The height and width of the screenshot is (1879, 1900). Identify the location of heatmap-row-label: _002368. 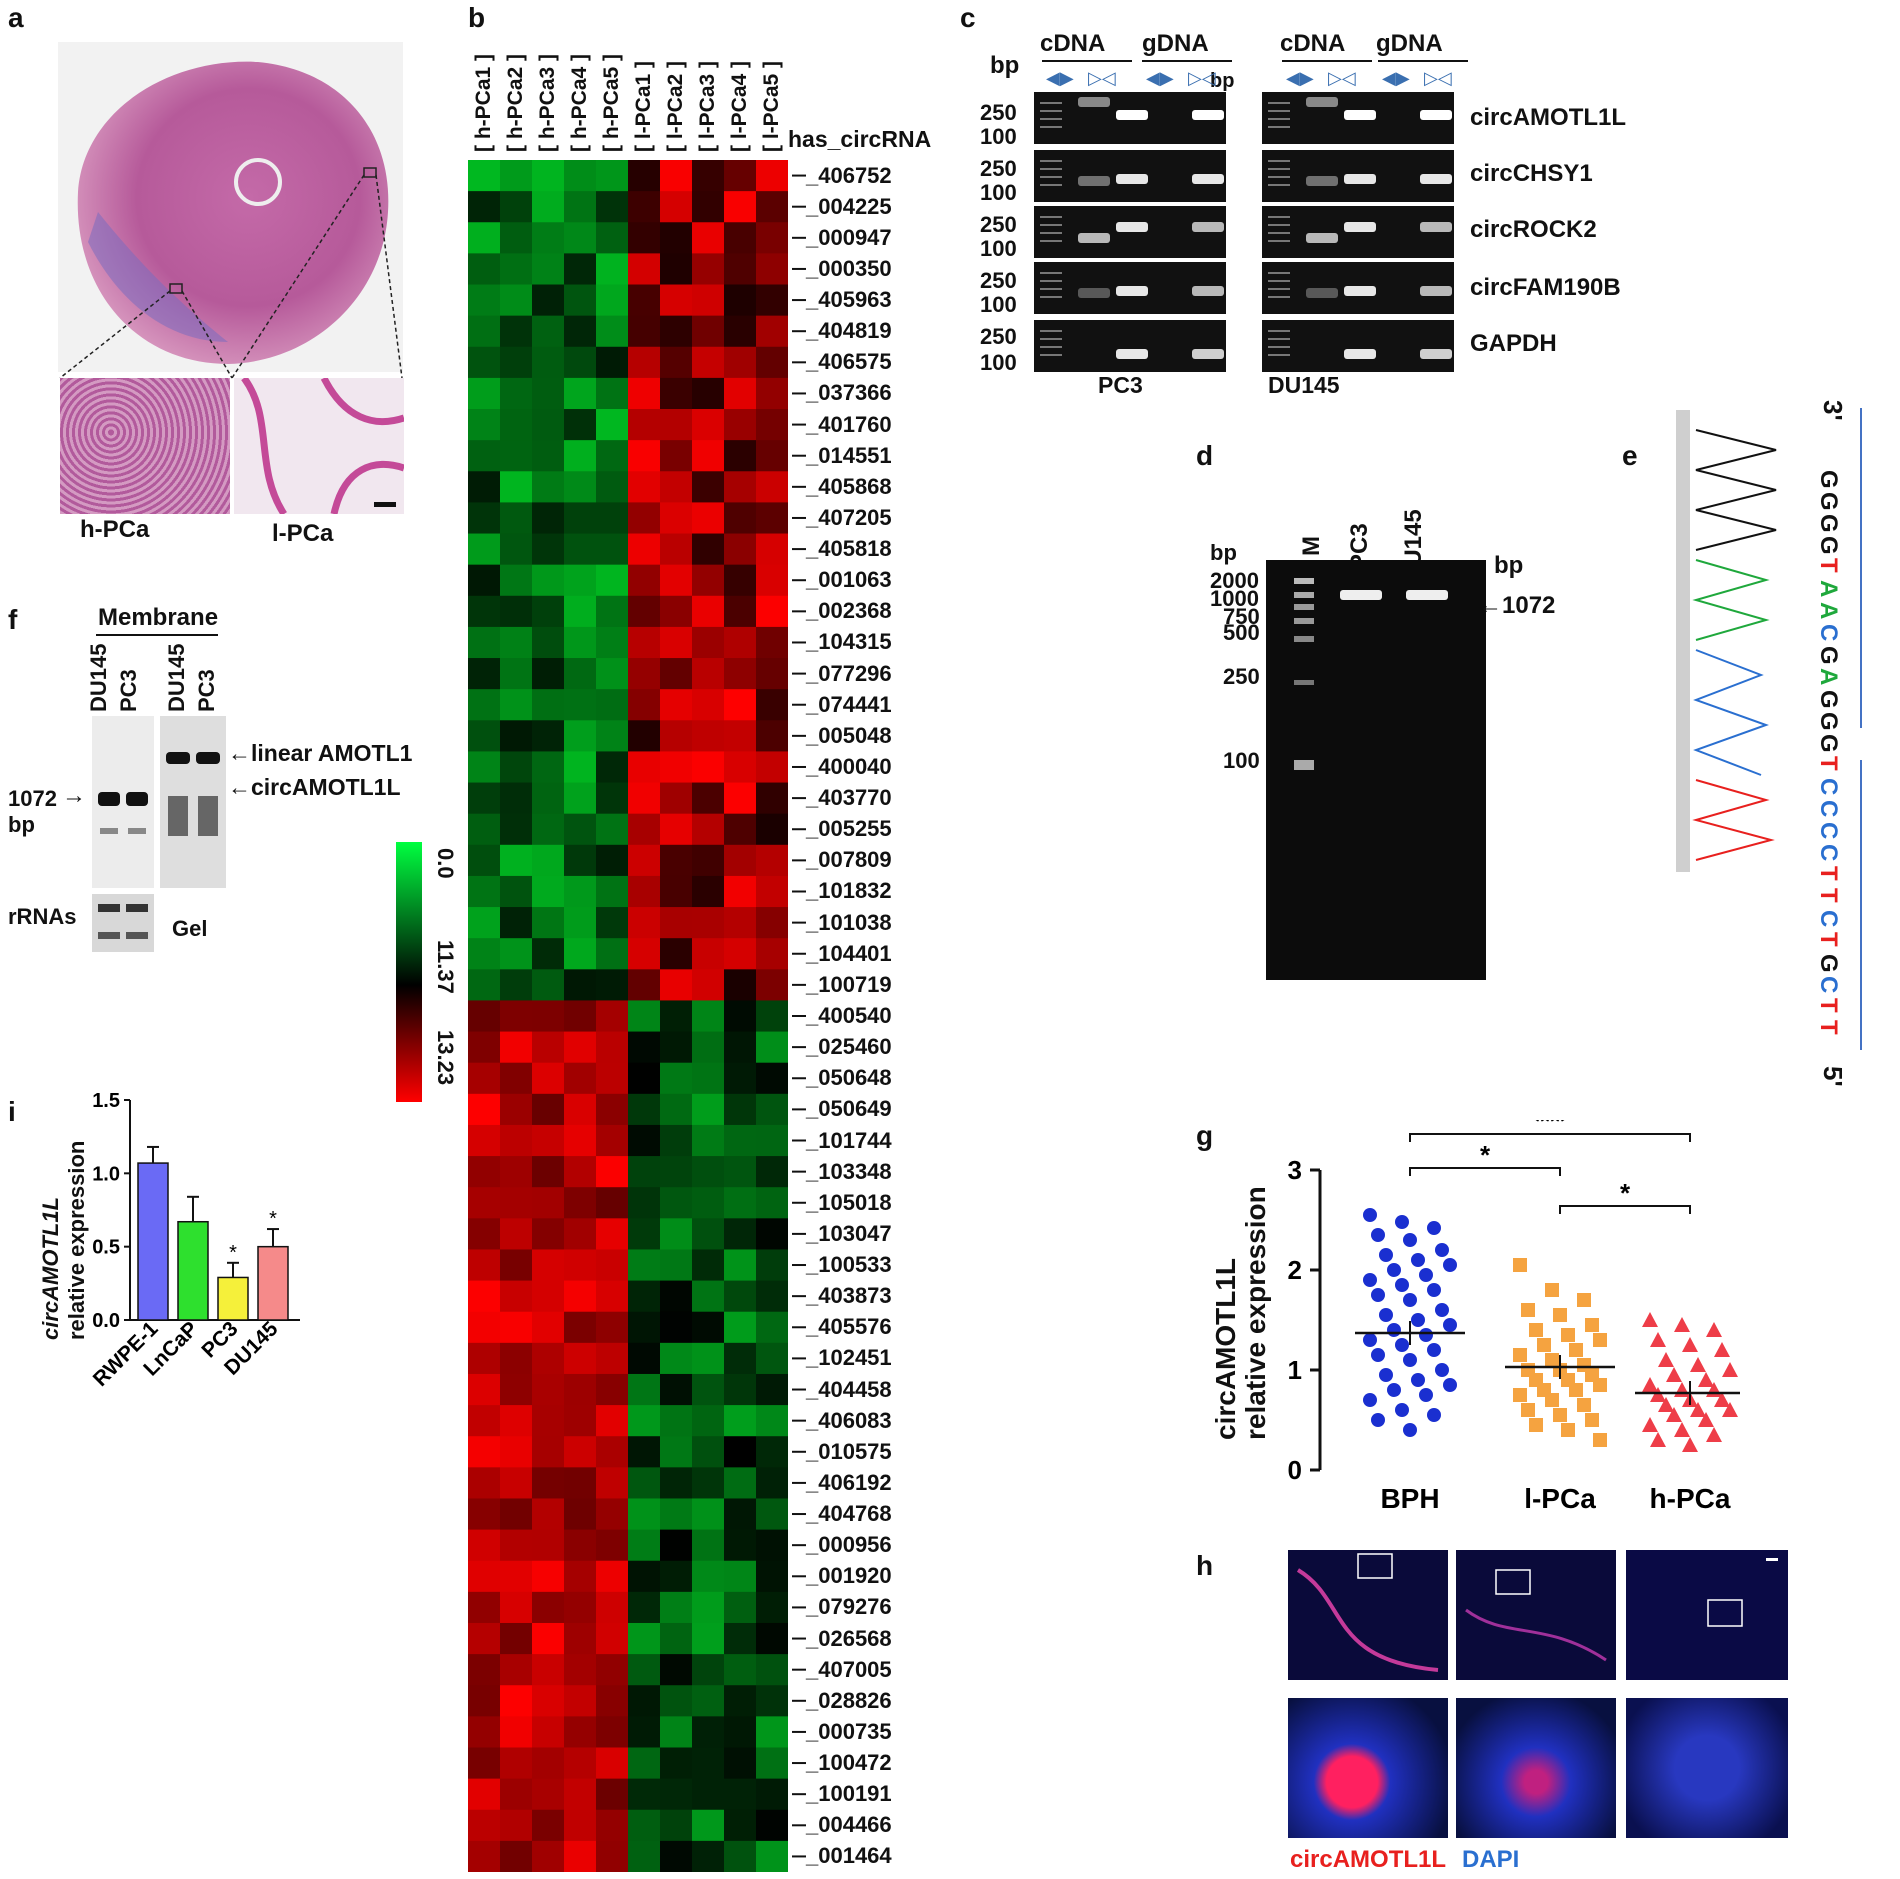
(849, 611).